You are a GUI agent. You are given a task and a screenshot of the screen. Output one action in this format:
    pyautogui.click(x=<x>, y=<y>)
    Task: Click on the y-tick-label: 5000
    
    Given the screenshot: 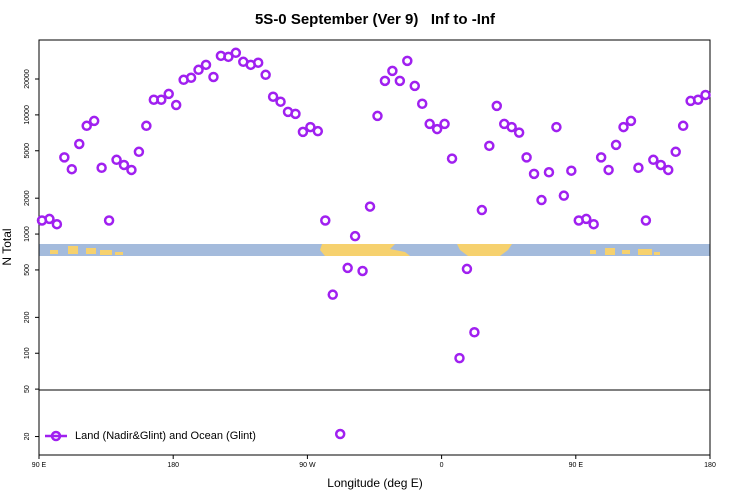 What is the action you would take?
    pyautogui.click(x=27, y=151)
    